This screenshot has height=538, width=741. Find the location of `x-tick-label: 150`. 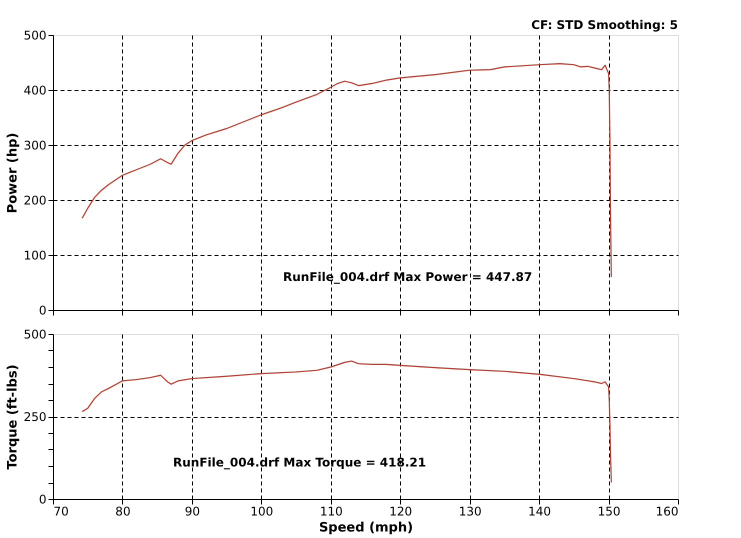

x-tick-label: 150 is located at coordinates (609, 511).